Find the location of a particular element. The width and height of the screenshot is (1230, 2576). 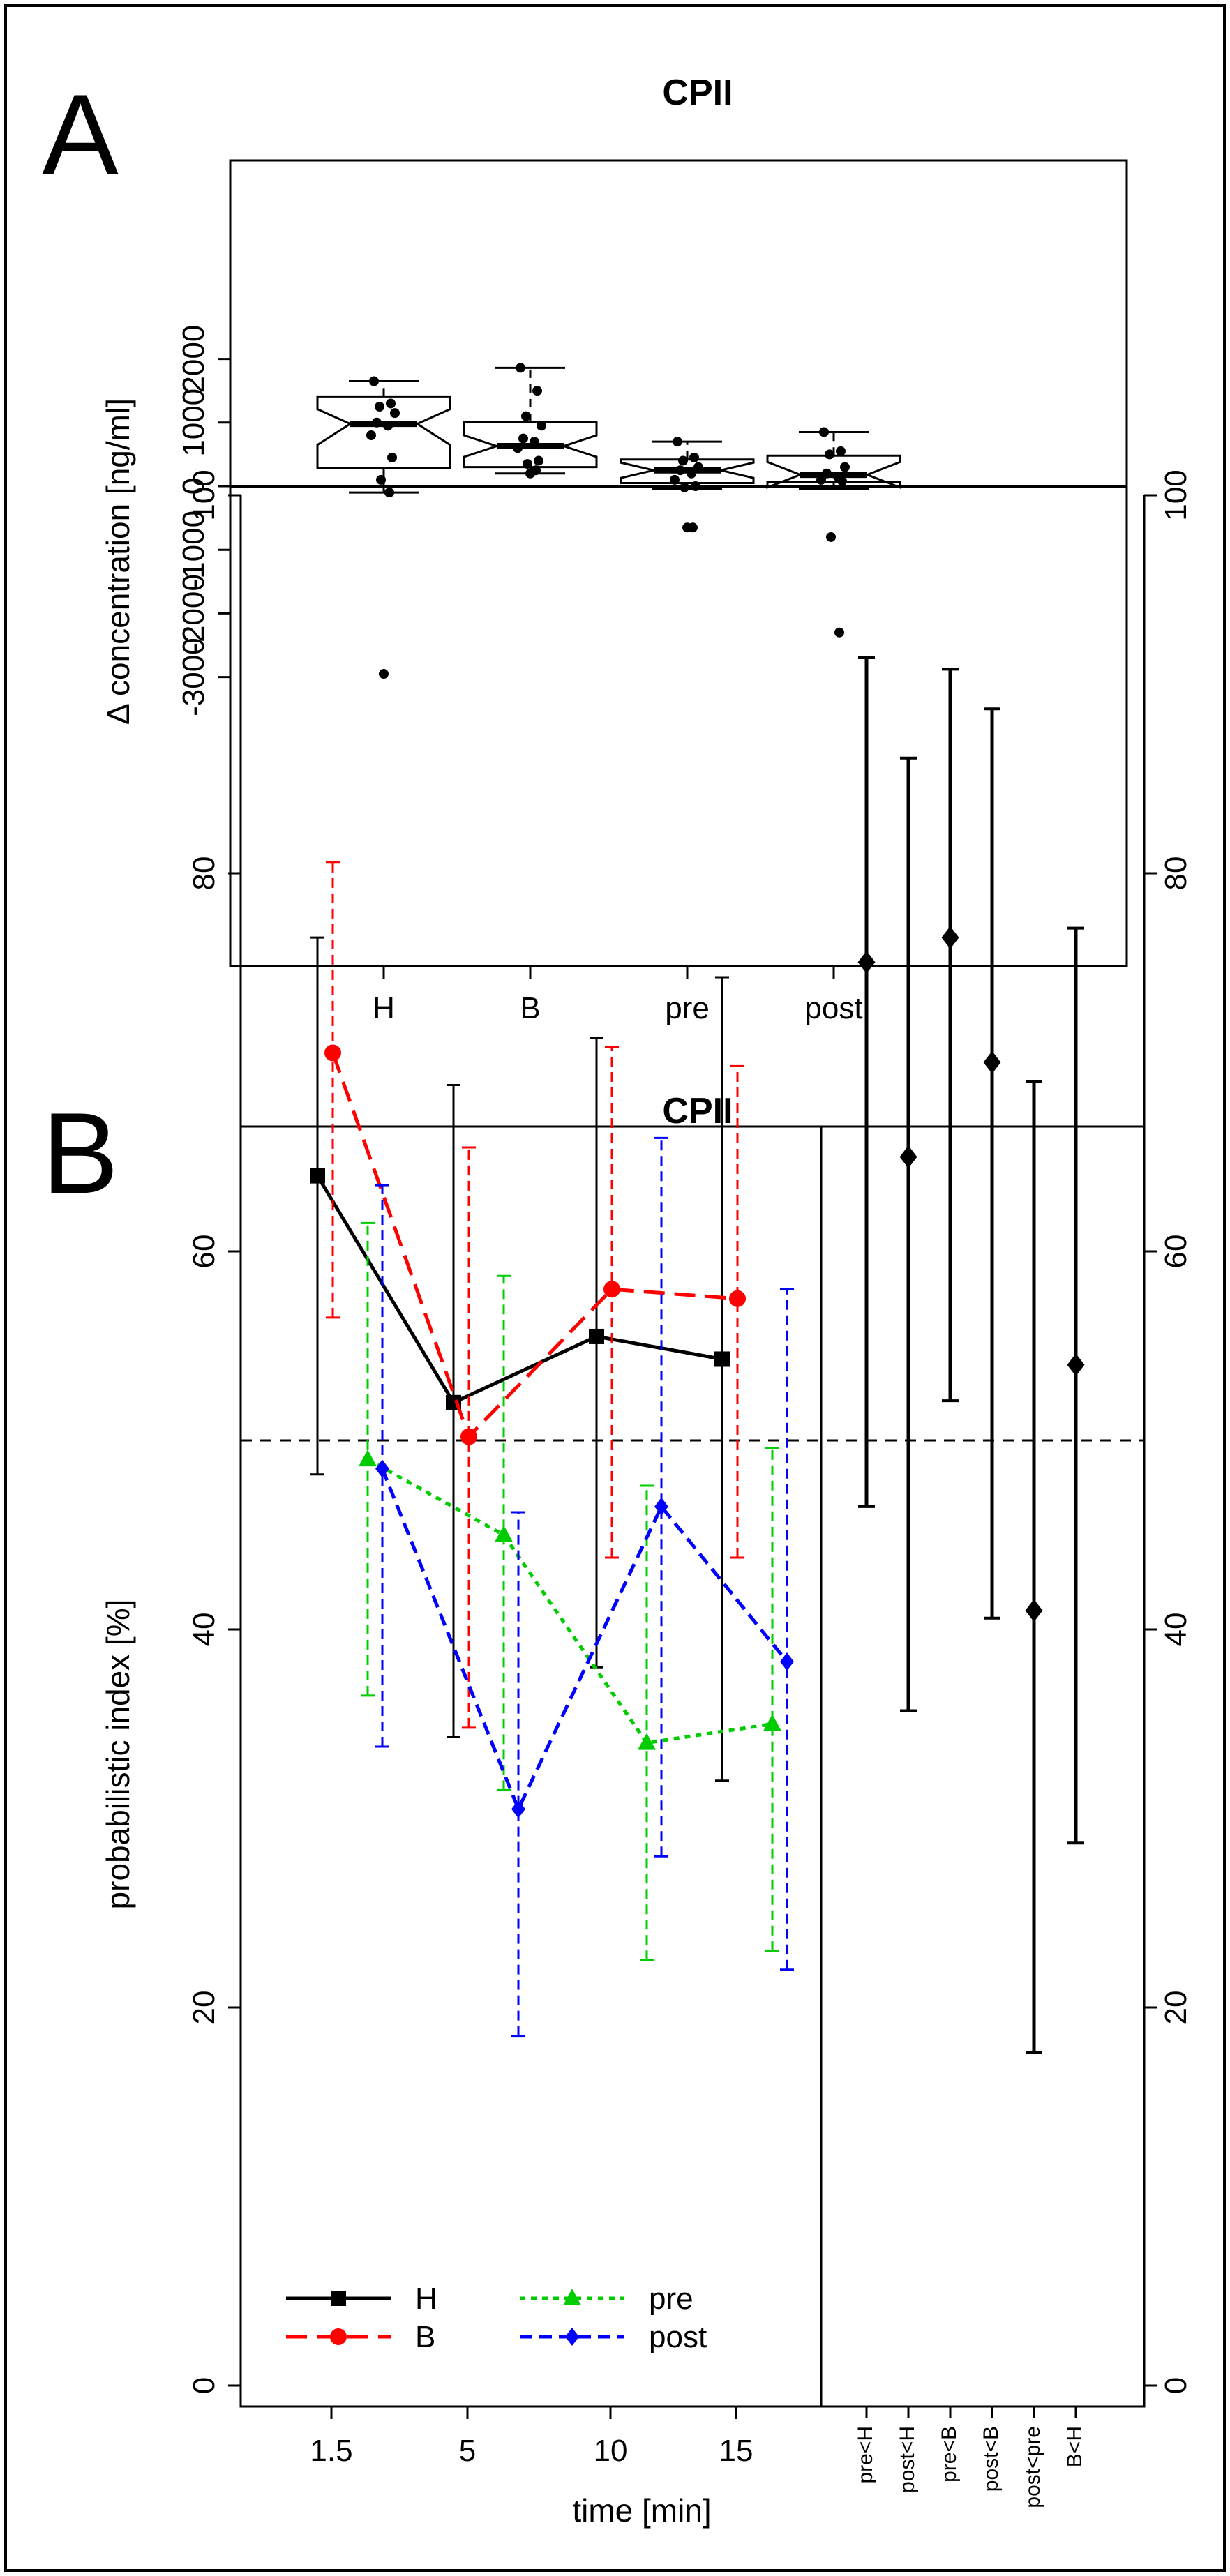

box-pre is located at coordinates (687, 485).